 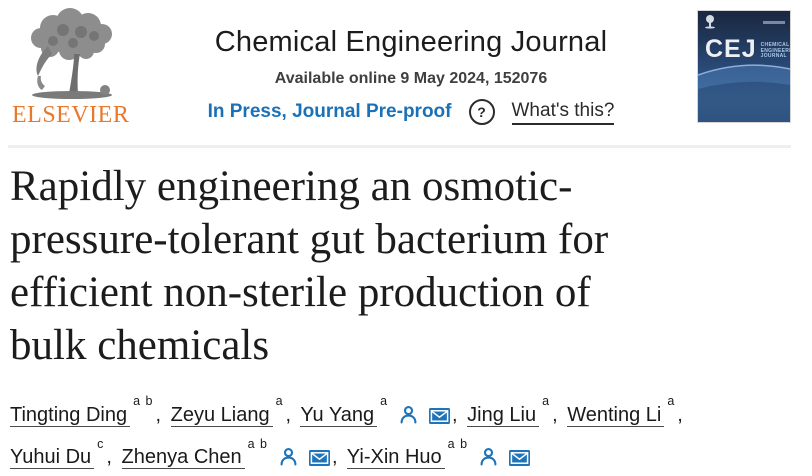 I want to click on author-link: Tingting Ding, so click(x=70, y=415).